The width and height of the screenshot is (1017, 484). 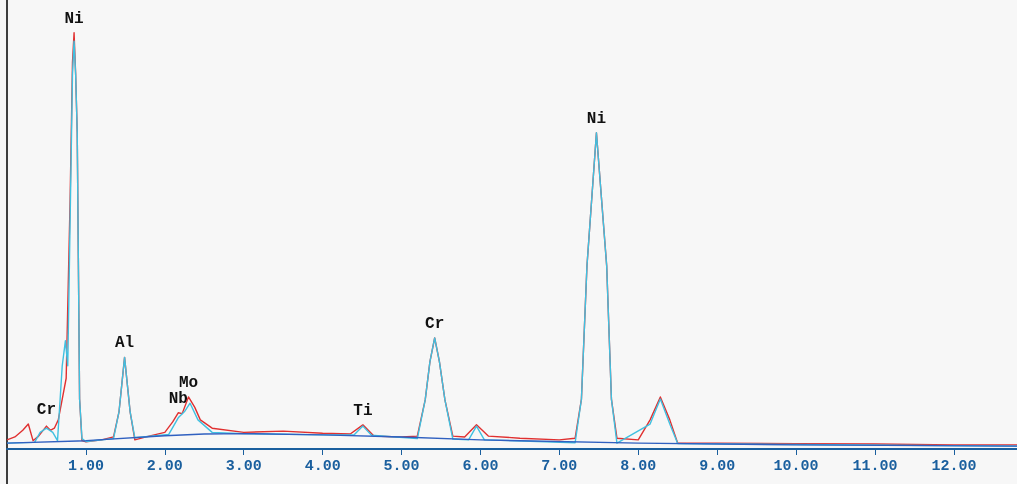 What do you see at coordinates (401, 466) in the screenshot?
I see `x-tick-label: 5.00` at bounding box center [401, 466].